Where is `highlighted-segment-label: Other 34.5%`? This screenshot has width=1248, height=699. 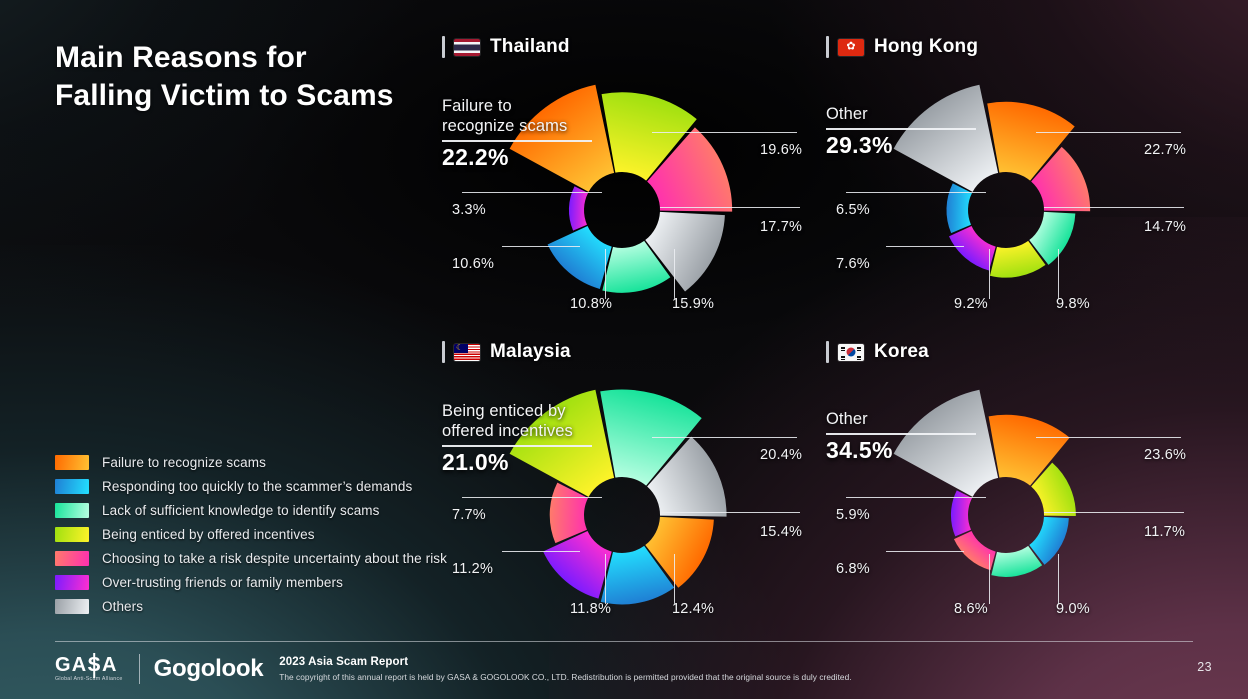 highlighted-segment-label: Other 34.5% is located at coordinates (901, 436).